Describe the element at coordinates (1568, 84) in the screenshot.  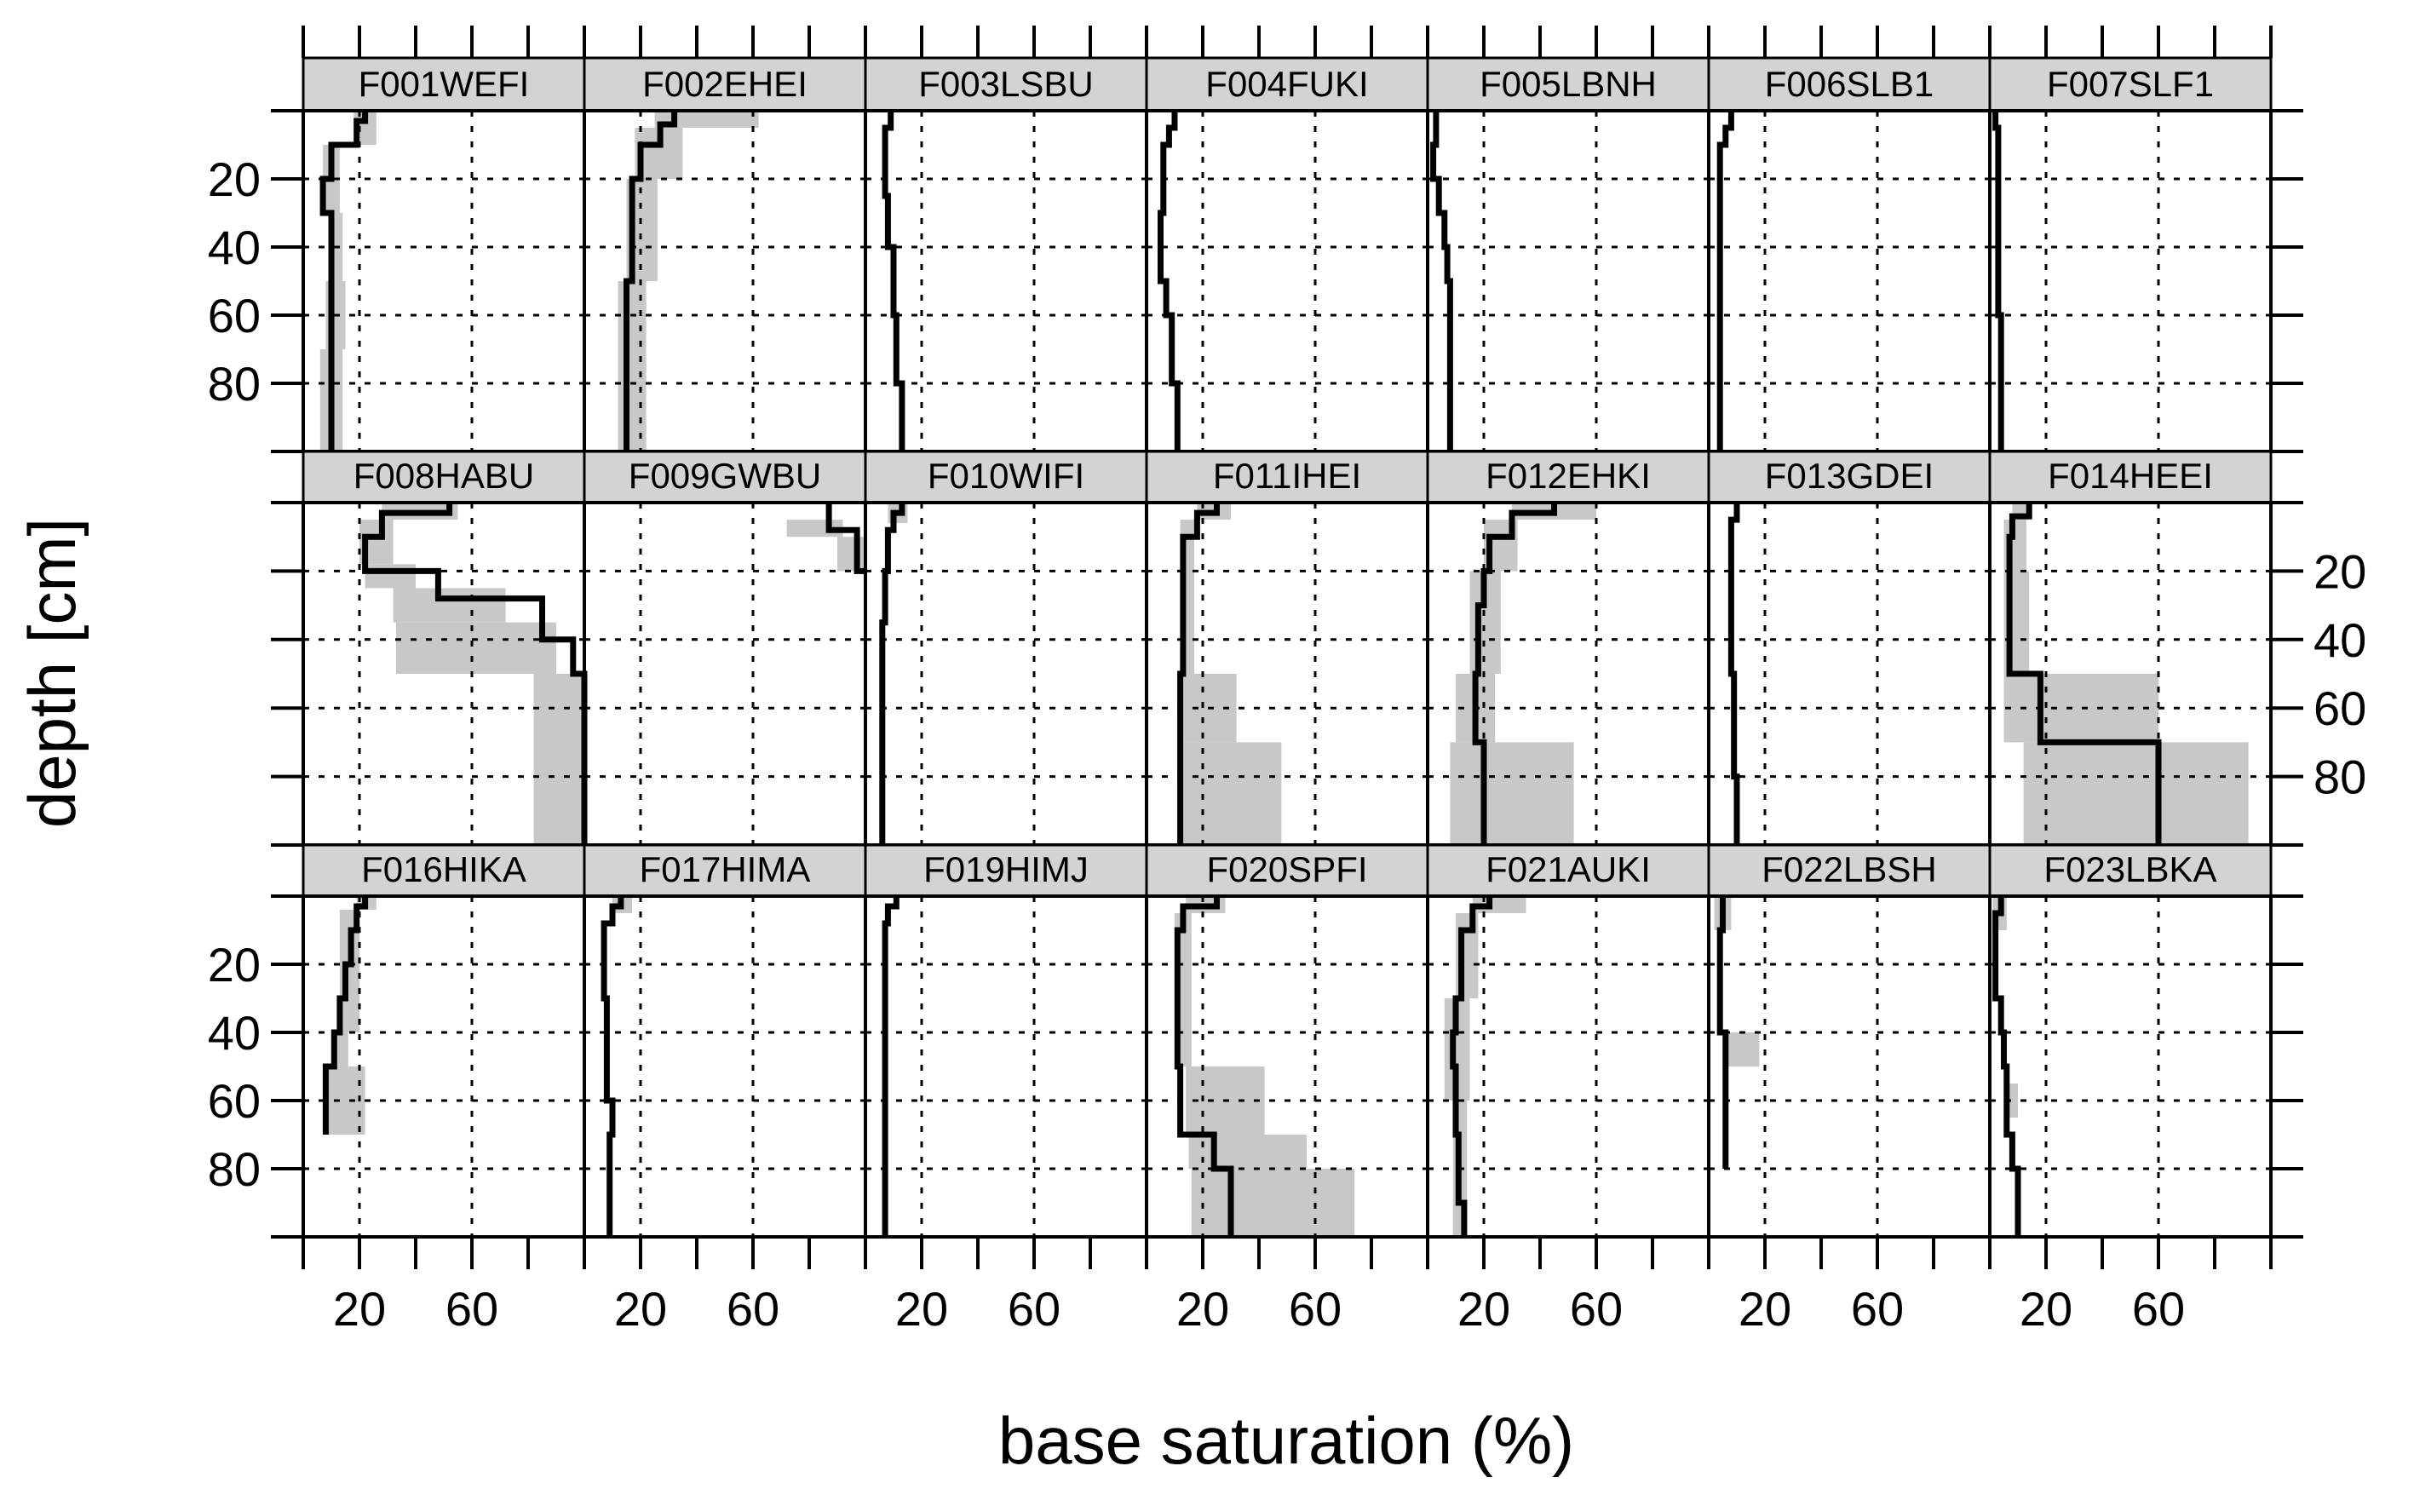
I see `strip-label-F005LBNH: F005LBNH` at that location.